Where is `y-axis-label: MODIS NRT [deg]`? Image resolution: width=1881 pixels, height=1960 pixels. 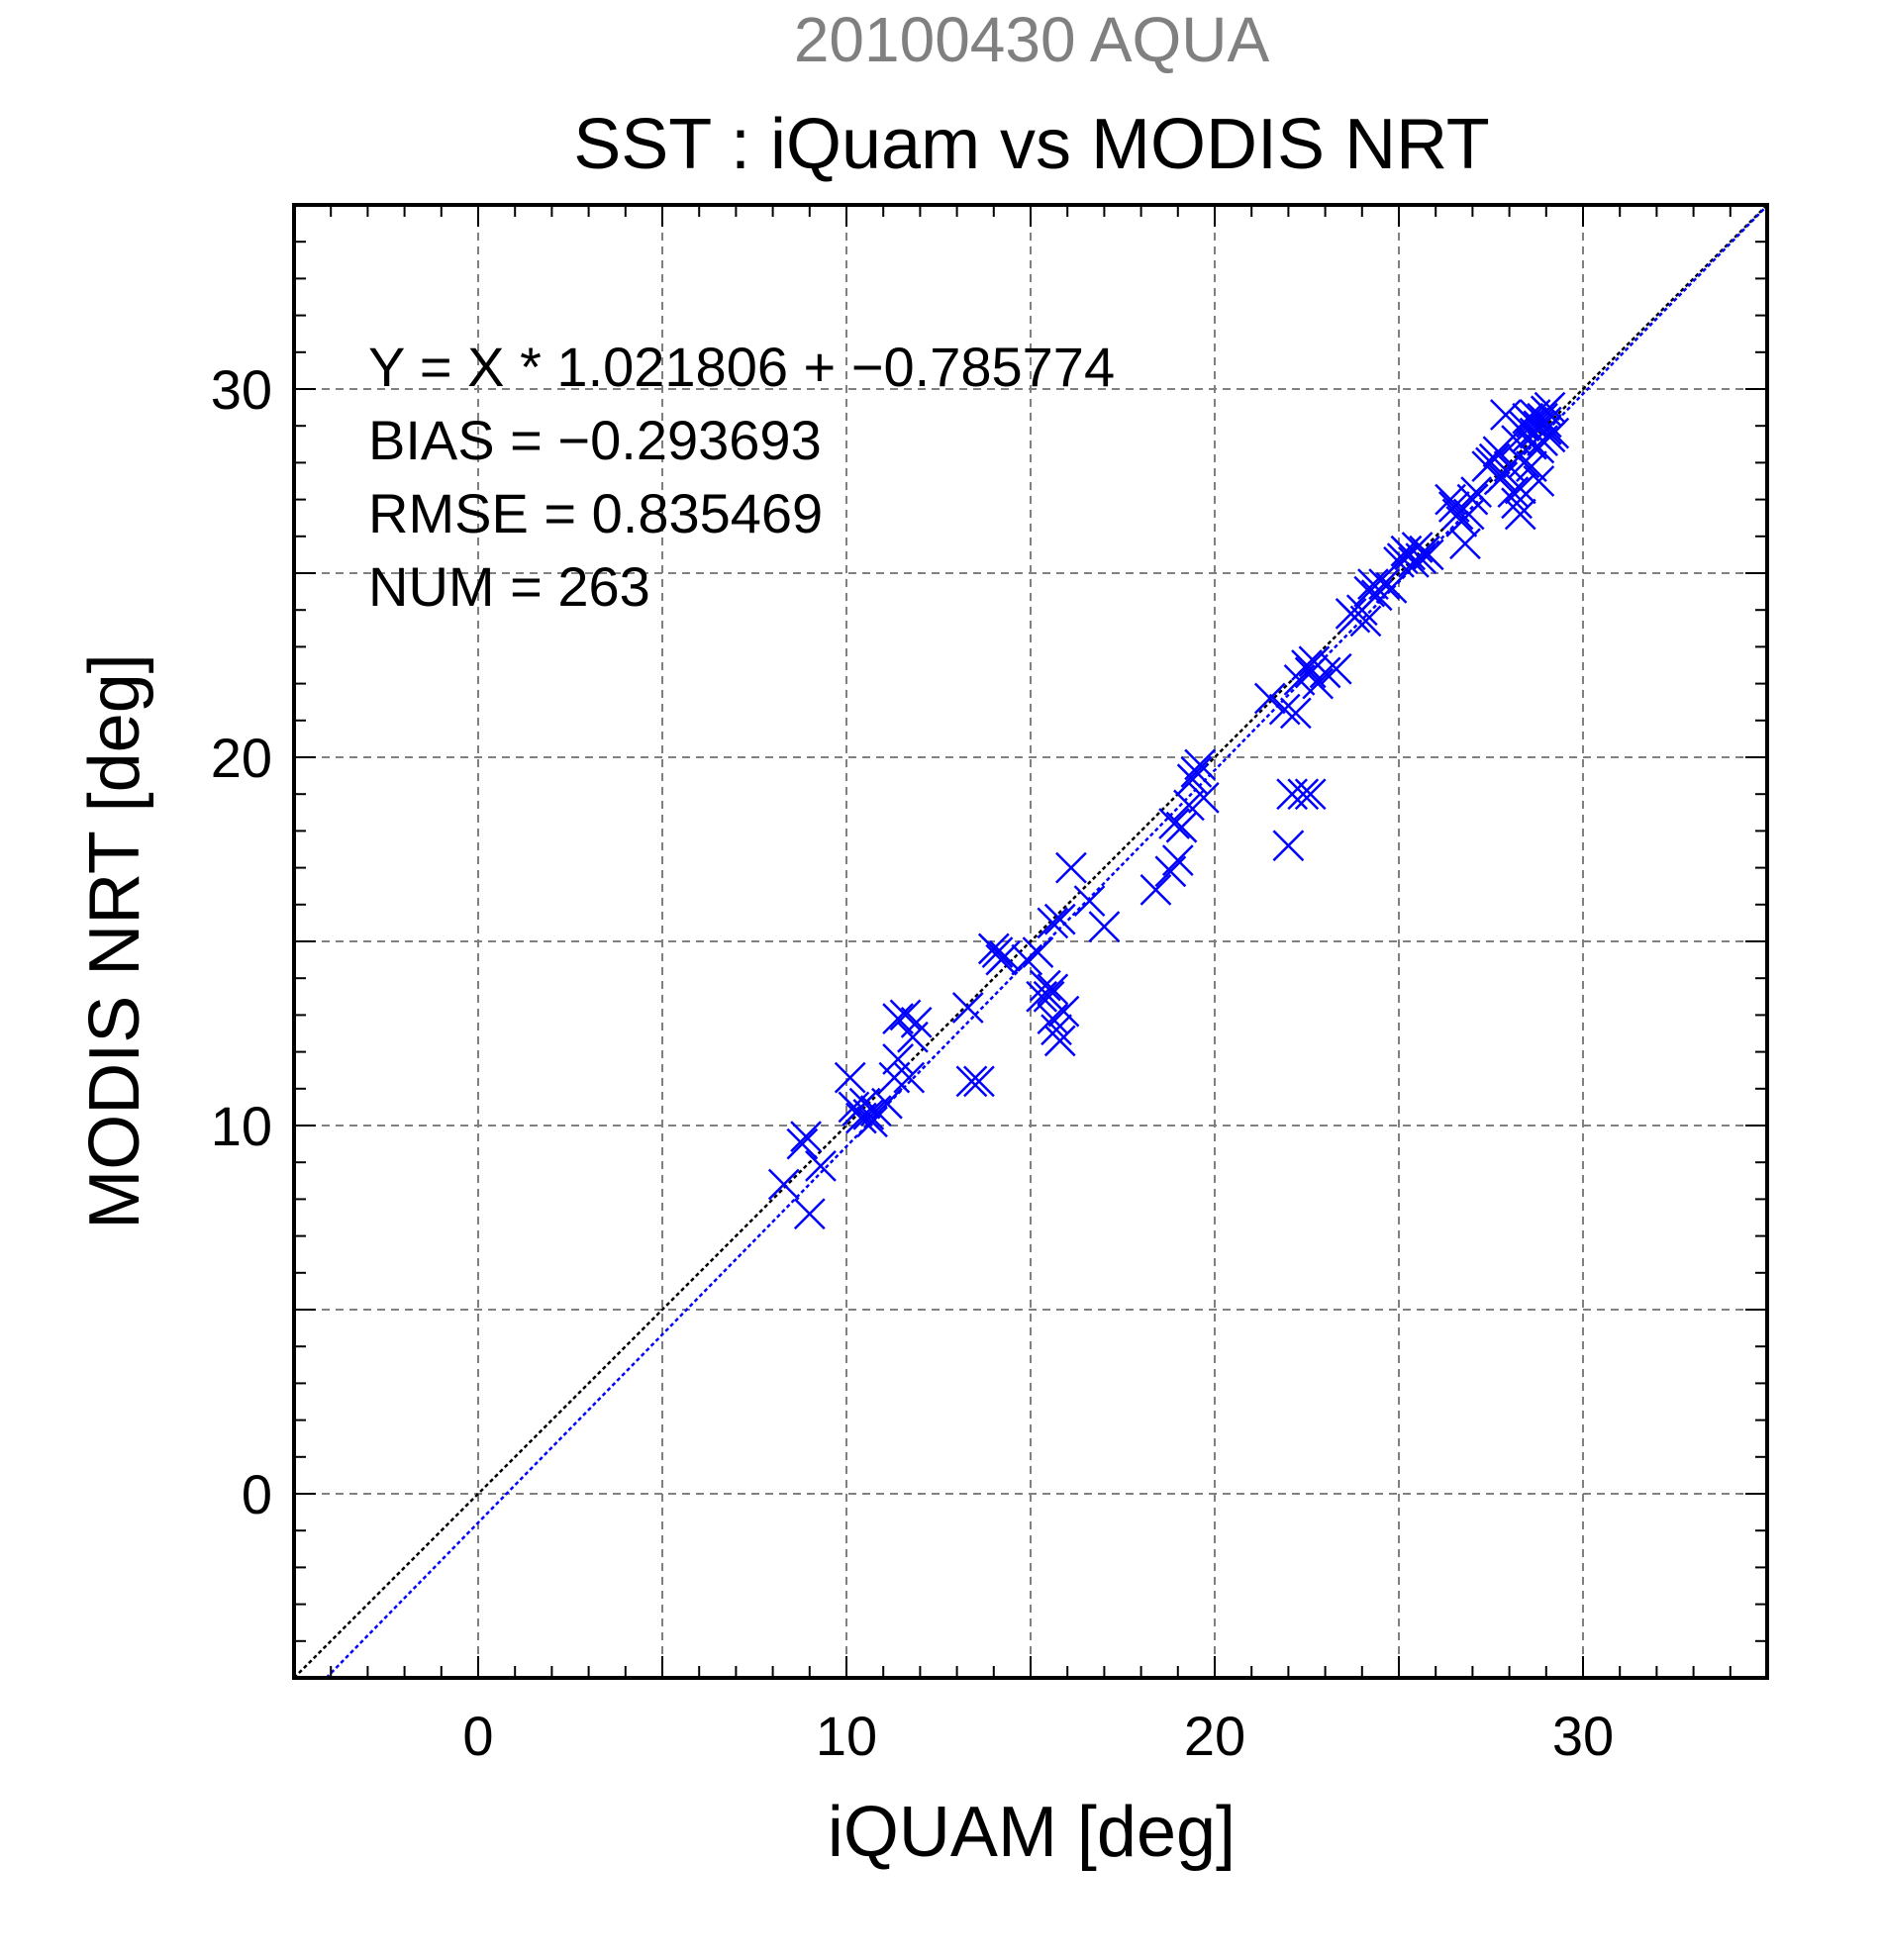
y-axis-label: MODIS NRT [deg] is located at coordinates (114, 941).